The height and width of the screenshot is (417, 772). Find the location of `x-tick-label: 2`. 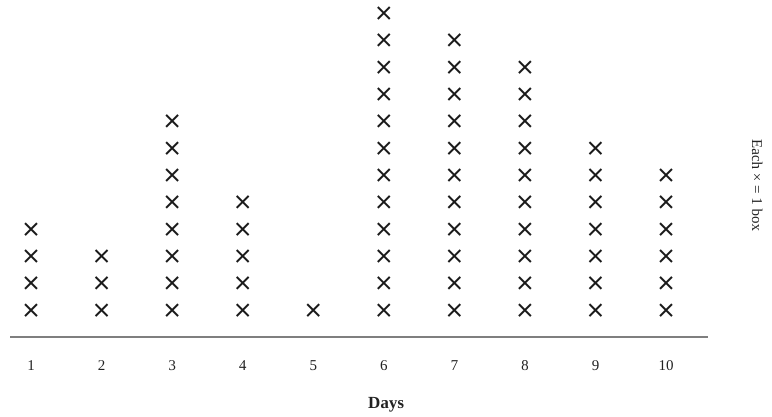

x-tick-label: 2 is located at coordinates (102, 366).